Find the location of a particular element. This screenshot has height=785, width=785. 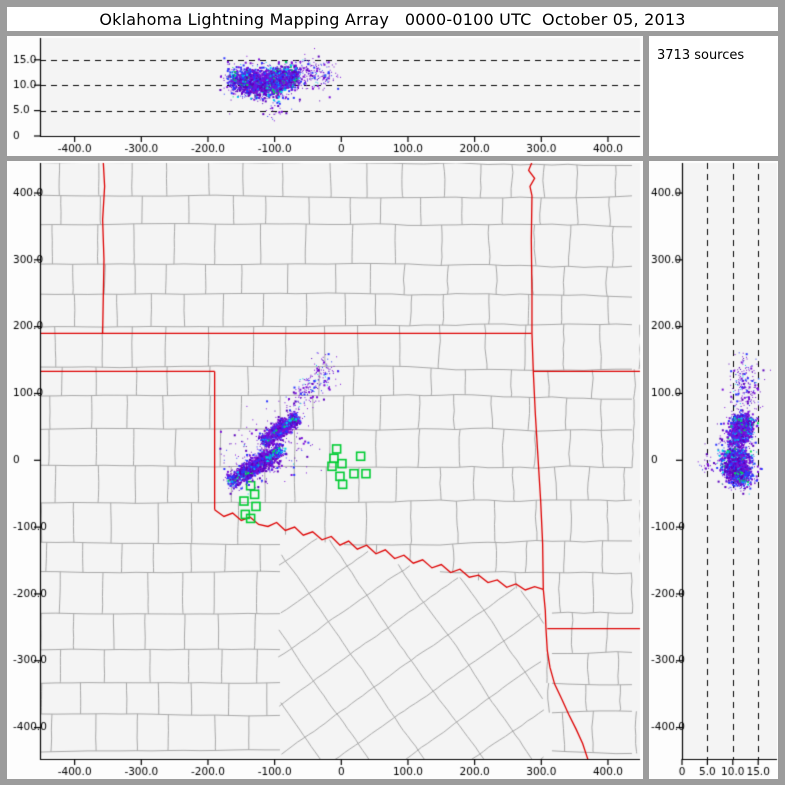

altitude-ns-panel is located at coordinates (713, 470).